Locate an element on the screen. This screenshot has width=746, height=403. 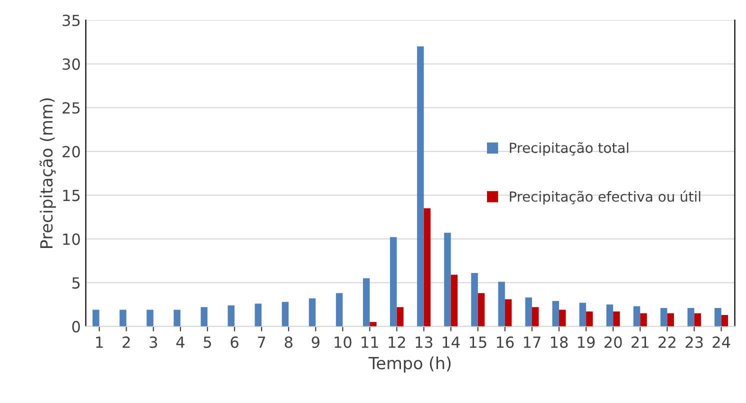
x-tick-label: 8 is located at coordinates (288, 342).